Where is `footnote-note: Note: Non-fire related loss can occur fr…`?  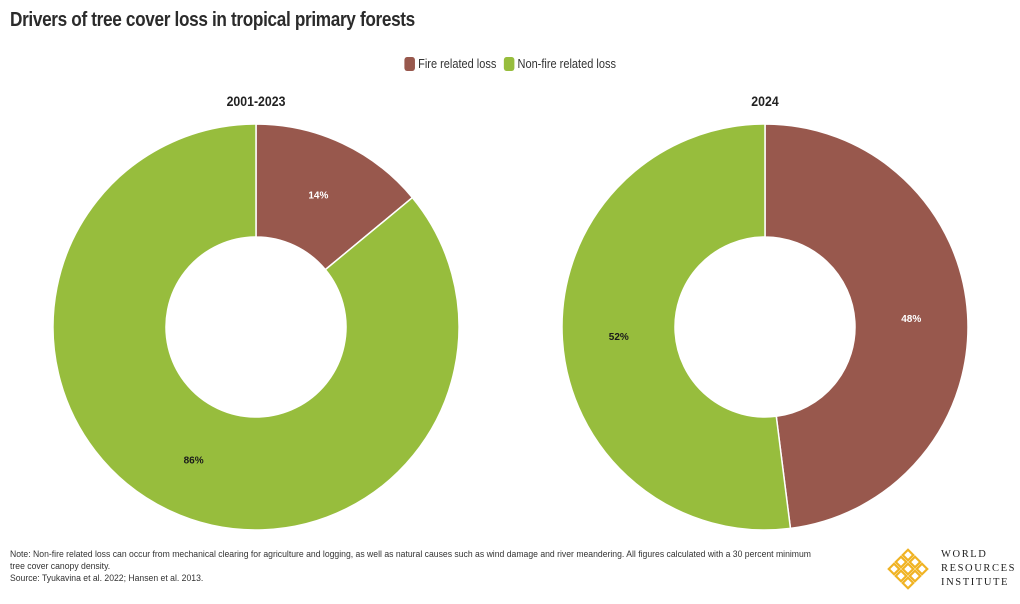 footnote-note: Note: Non-fire related loss can occur fr… is located at coordinates (410, 560).